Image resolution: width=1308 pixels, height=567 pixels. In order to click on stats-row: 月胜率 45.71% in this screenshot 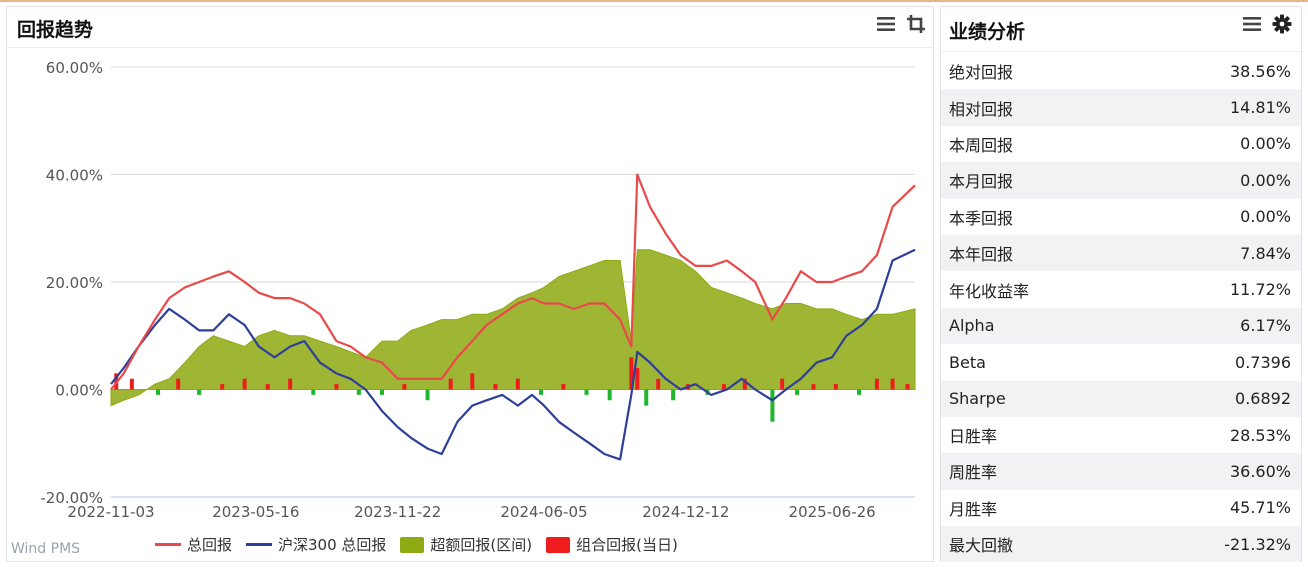, I will do `click(1121, 508)`.